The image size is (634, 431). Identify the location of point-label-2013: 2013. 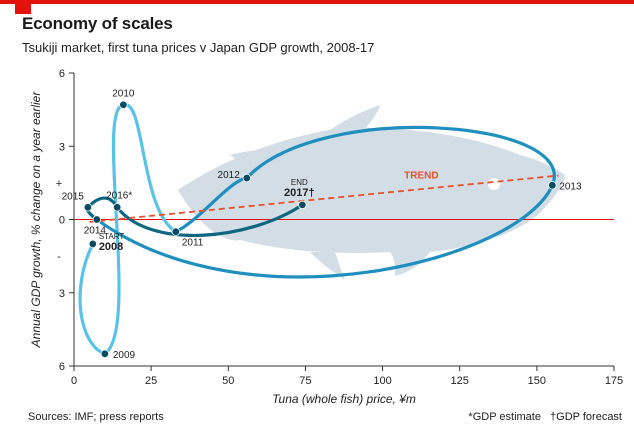
(570, 186).